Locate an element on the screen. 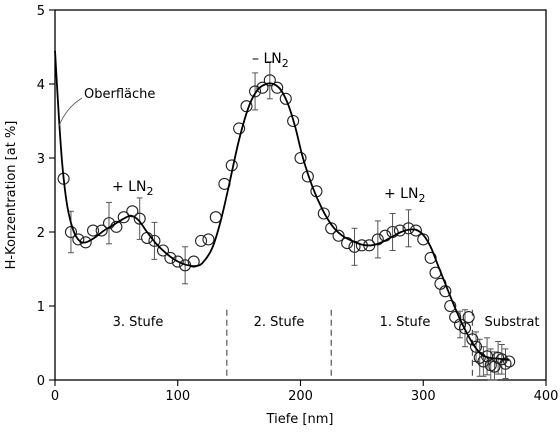  y-tick-label: 3 is located at coordinates (41, 159).